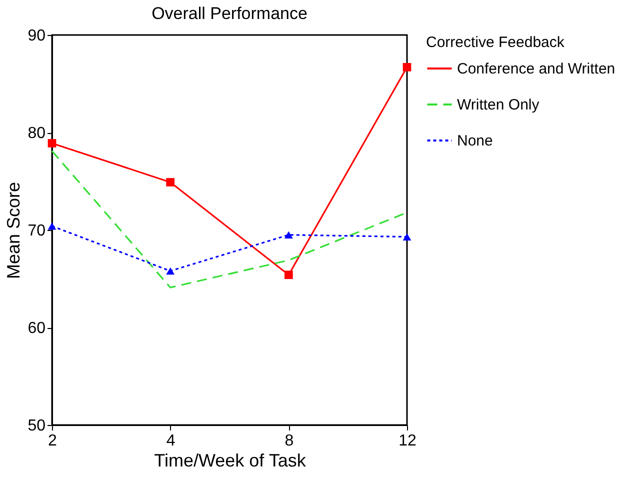 The image size is (631, 490). Describe the element at coordinates (289, 441) in the screenshot. I see `x-tick-label: 8` at that location.